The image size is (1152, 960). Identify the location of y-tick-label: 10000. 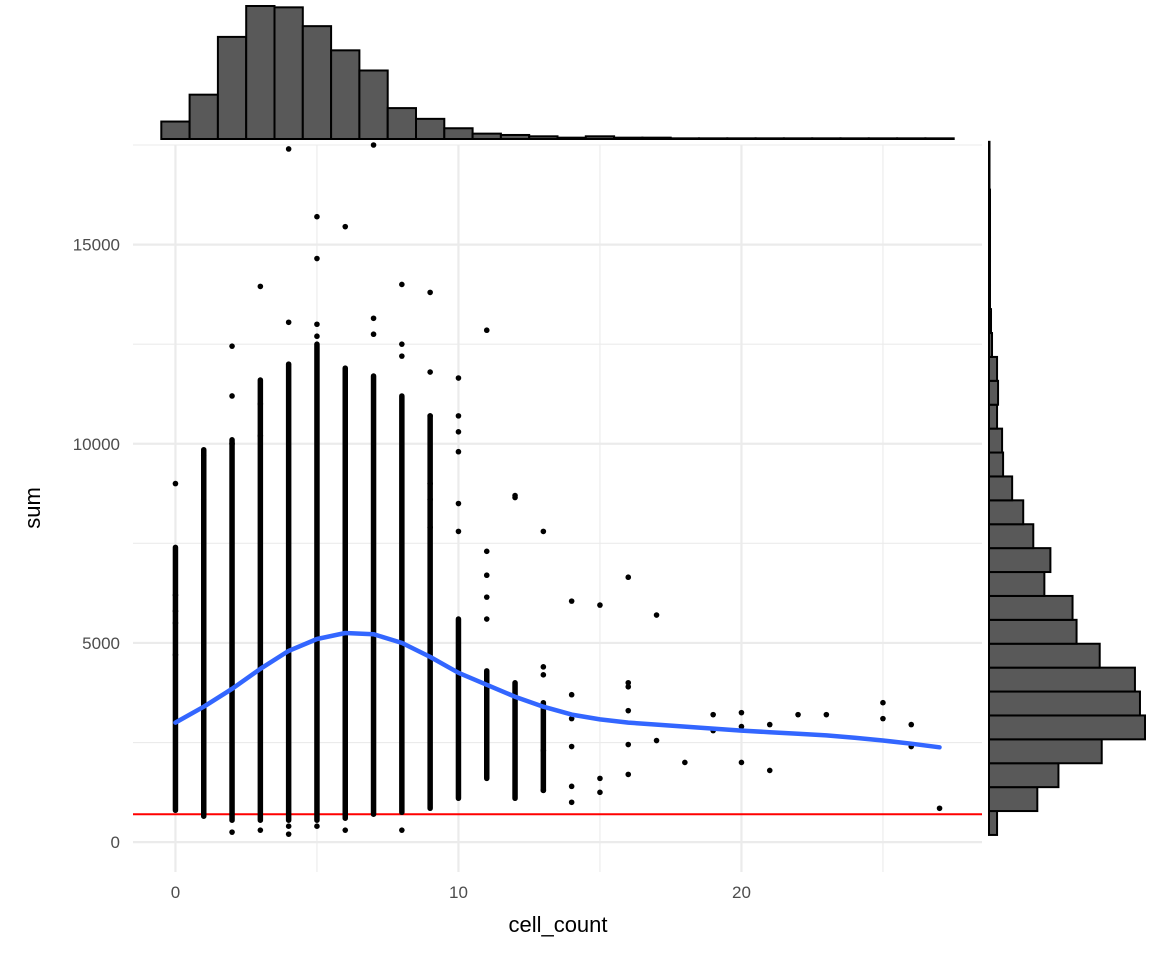
(96, 444).